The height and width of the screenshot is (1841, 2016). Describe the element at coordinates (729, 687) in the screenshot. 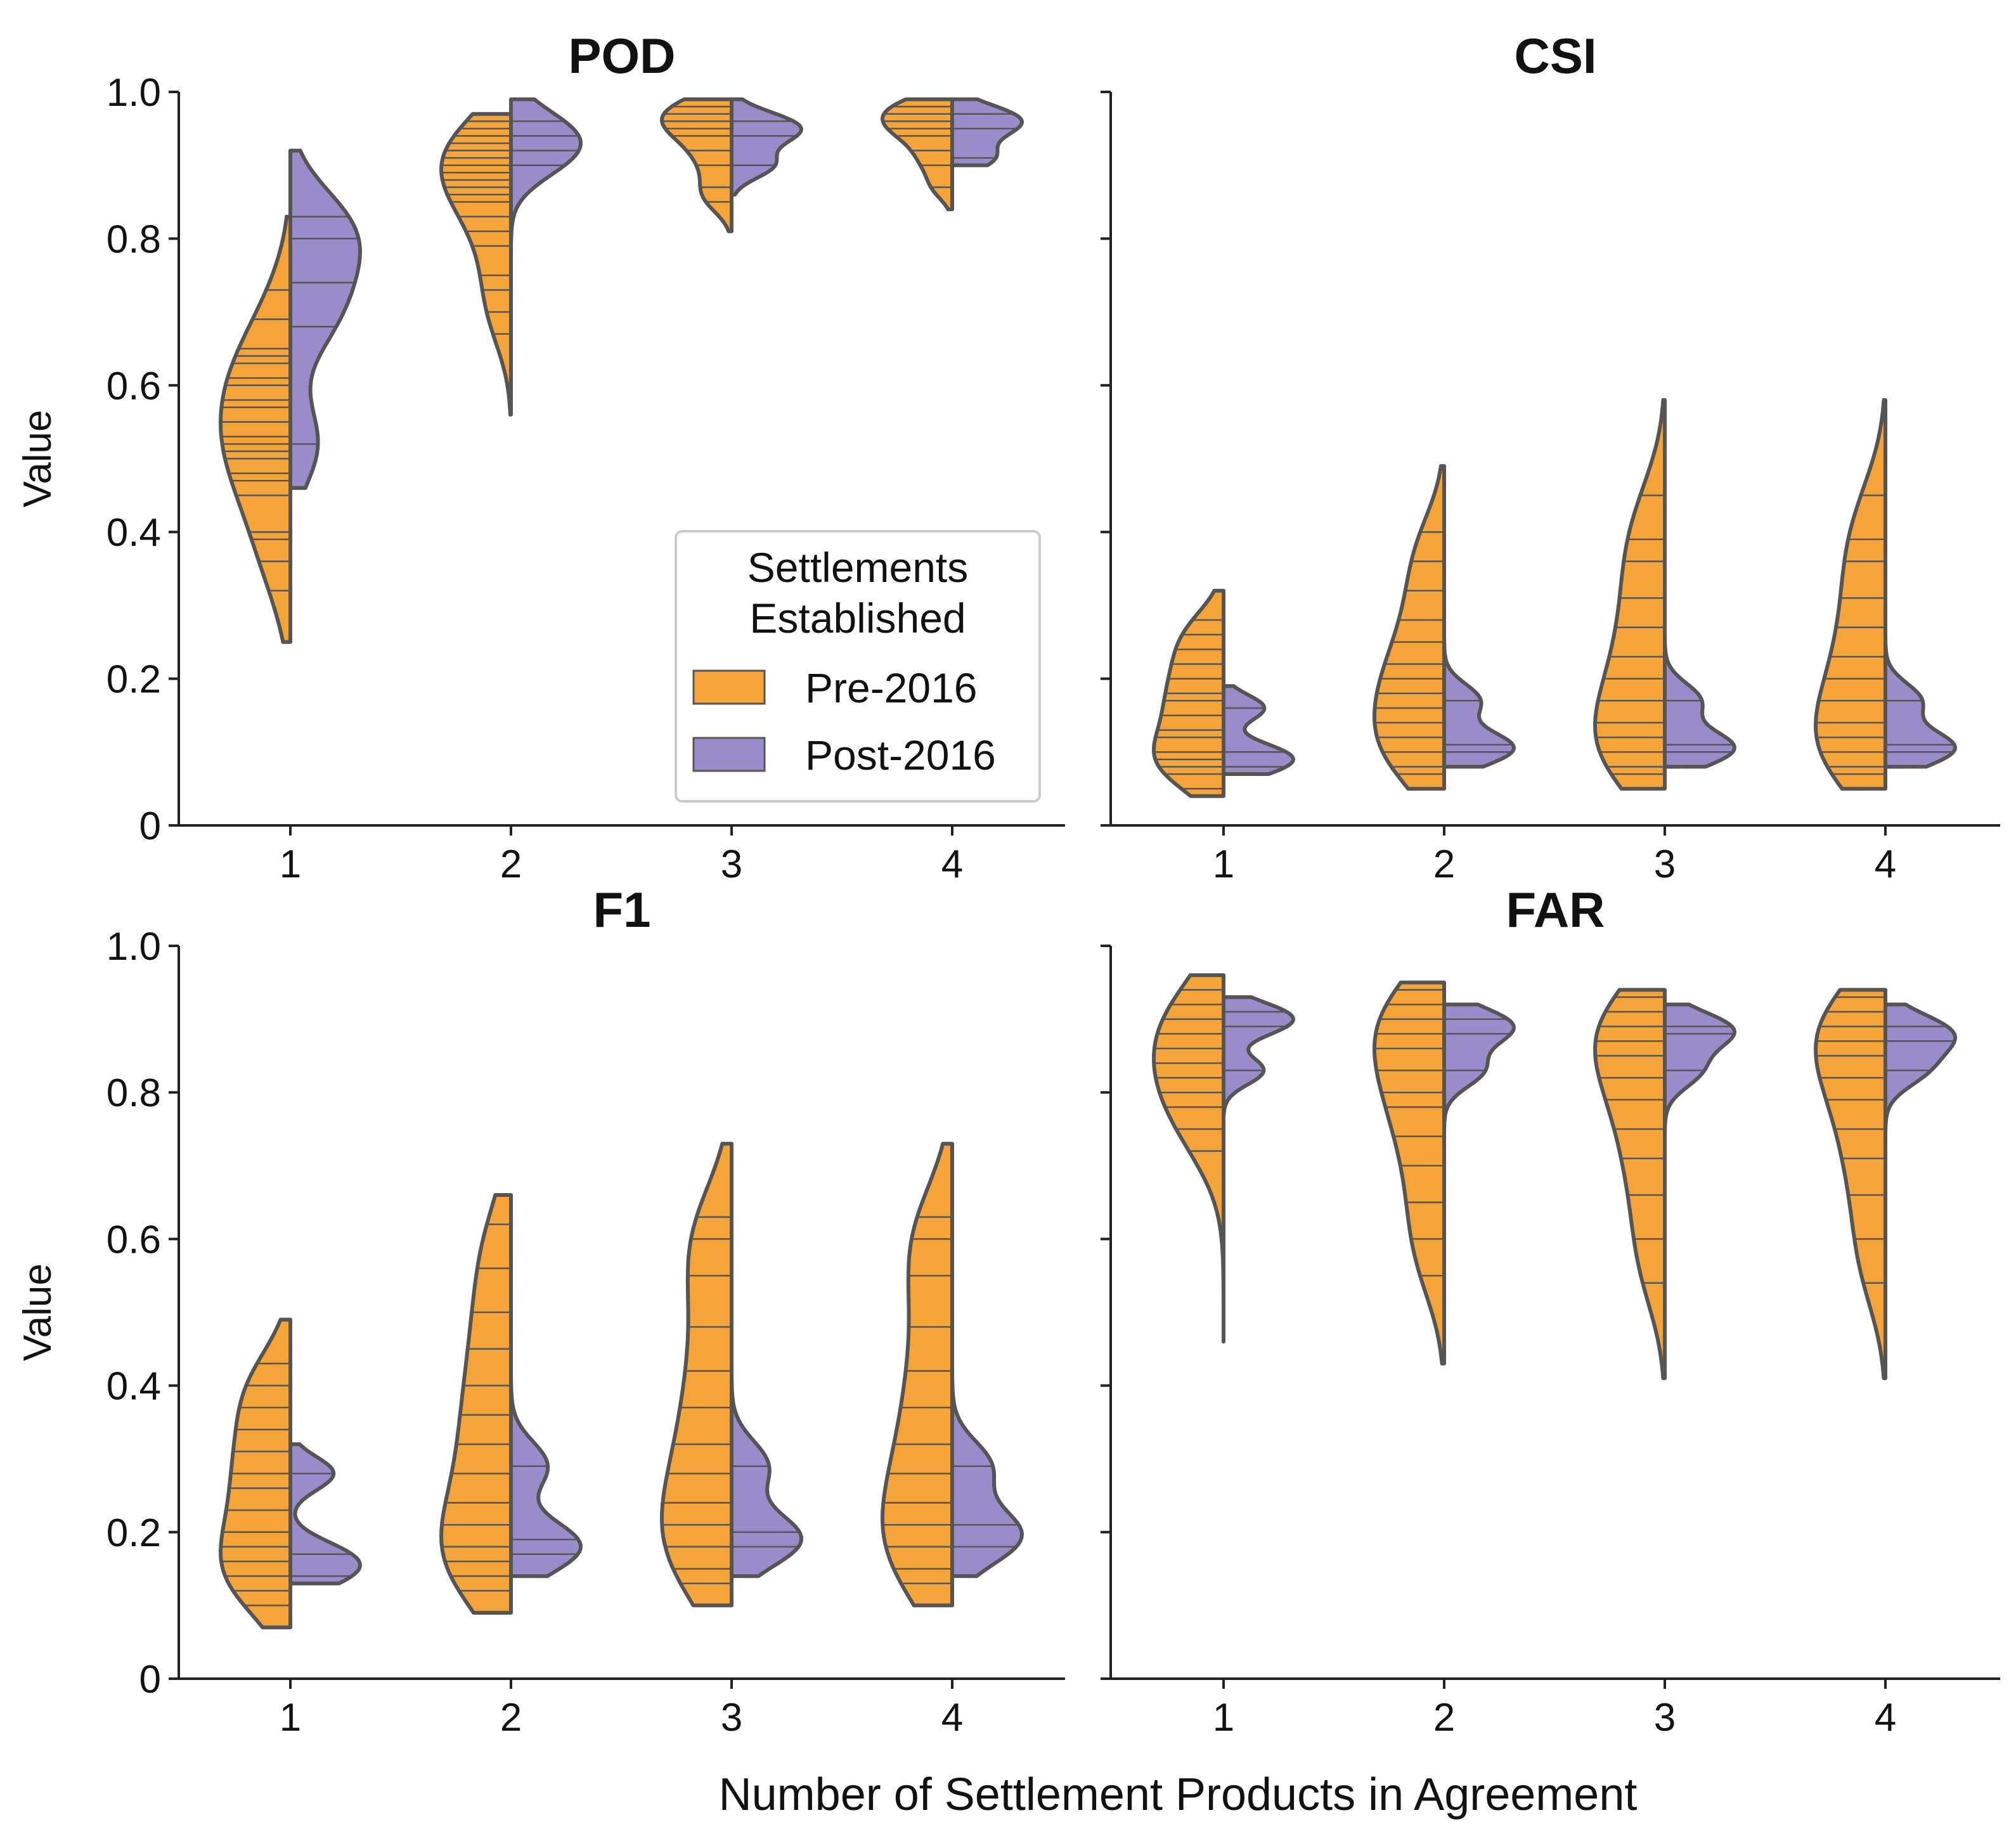

I see `legend-swatch-pre-2016` at that location.